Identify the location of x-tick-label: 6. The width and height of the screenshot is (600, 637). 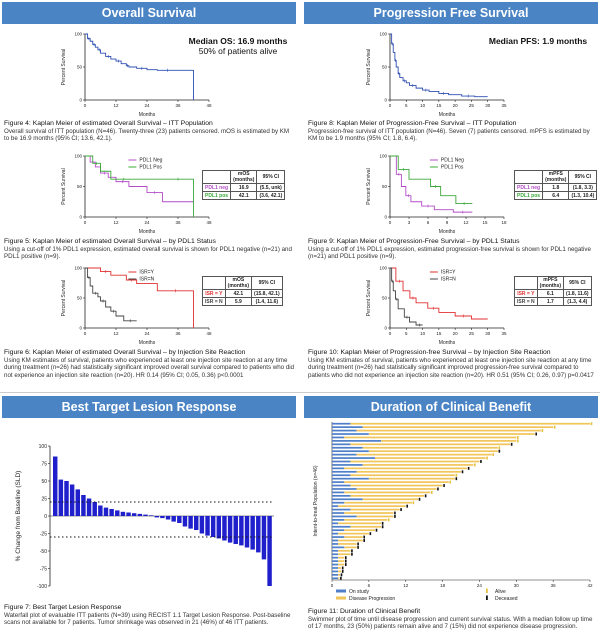
(428, 222).